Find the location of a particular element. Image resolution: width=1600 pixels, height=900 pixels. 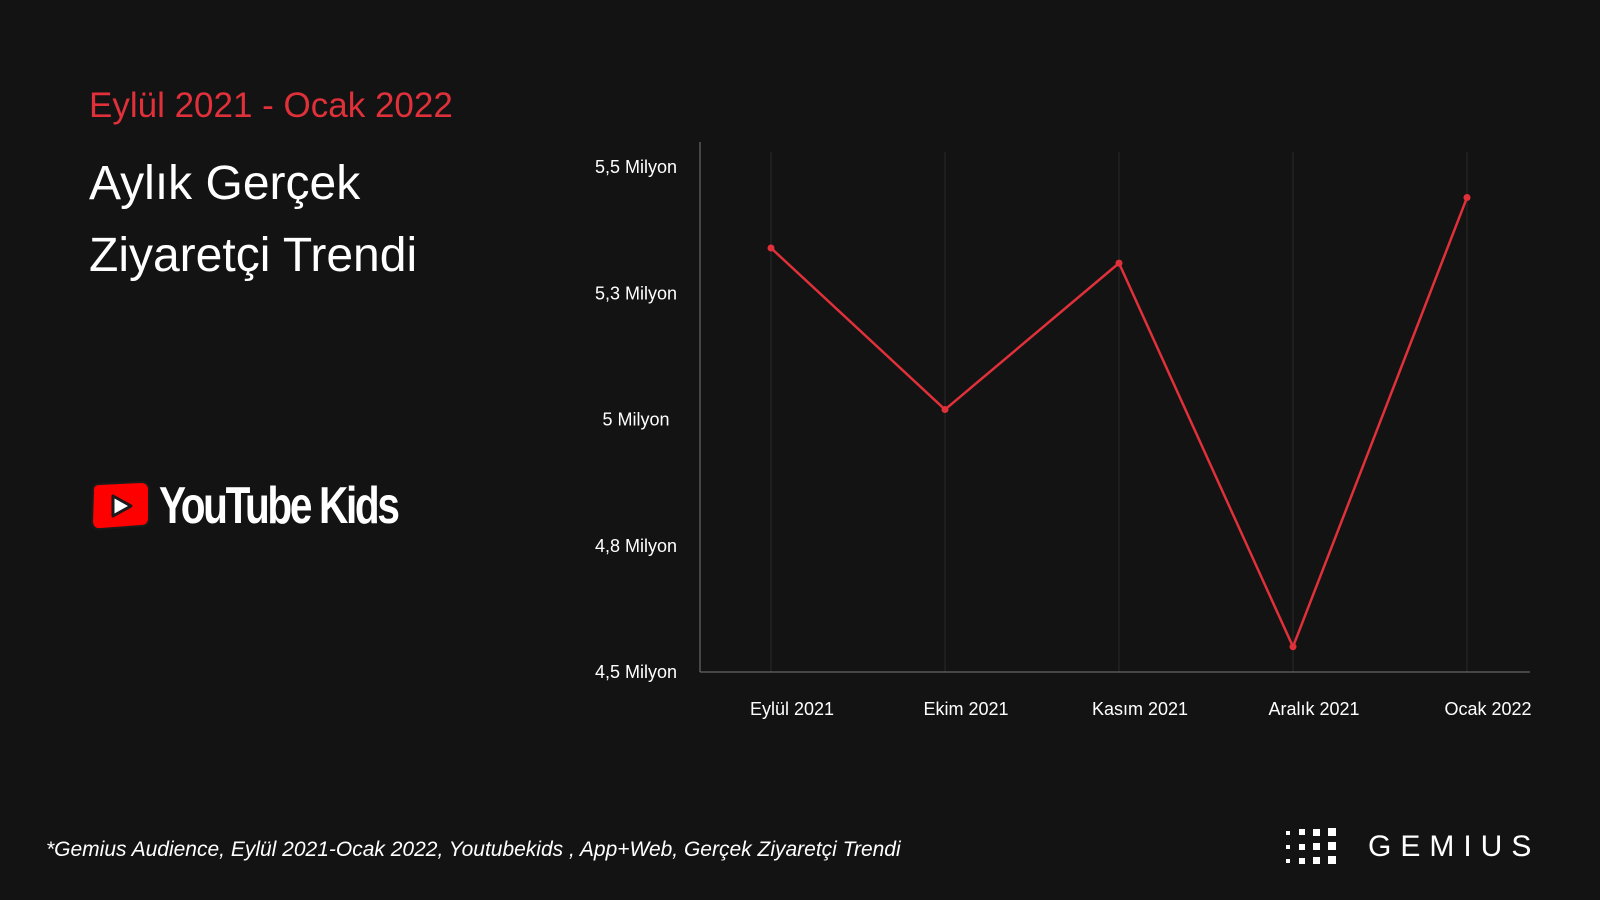

title-line-2: Ziyaretçi Trendi is located at coordinates (253, 255).